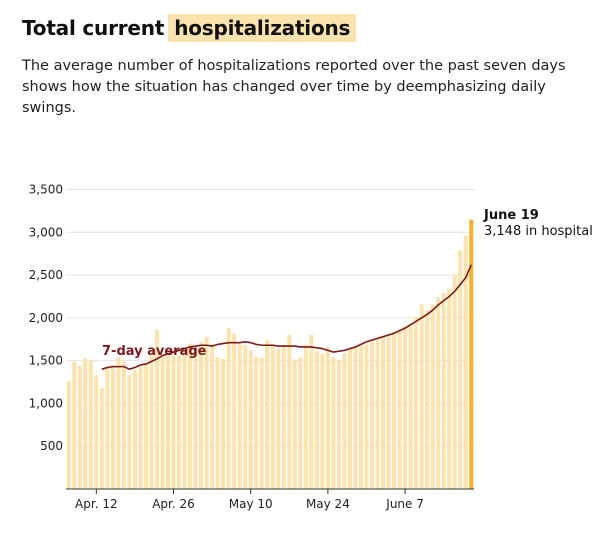 This screenshot has height=543, width=600. What do you see at coordinates (46, 361) in the screenshot?
I see `y-tick-label: 1,500` at bounding box center [46, 361].